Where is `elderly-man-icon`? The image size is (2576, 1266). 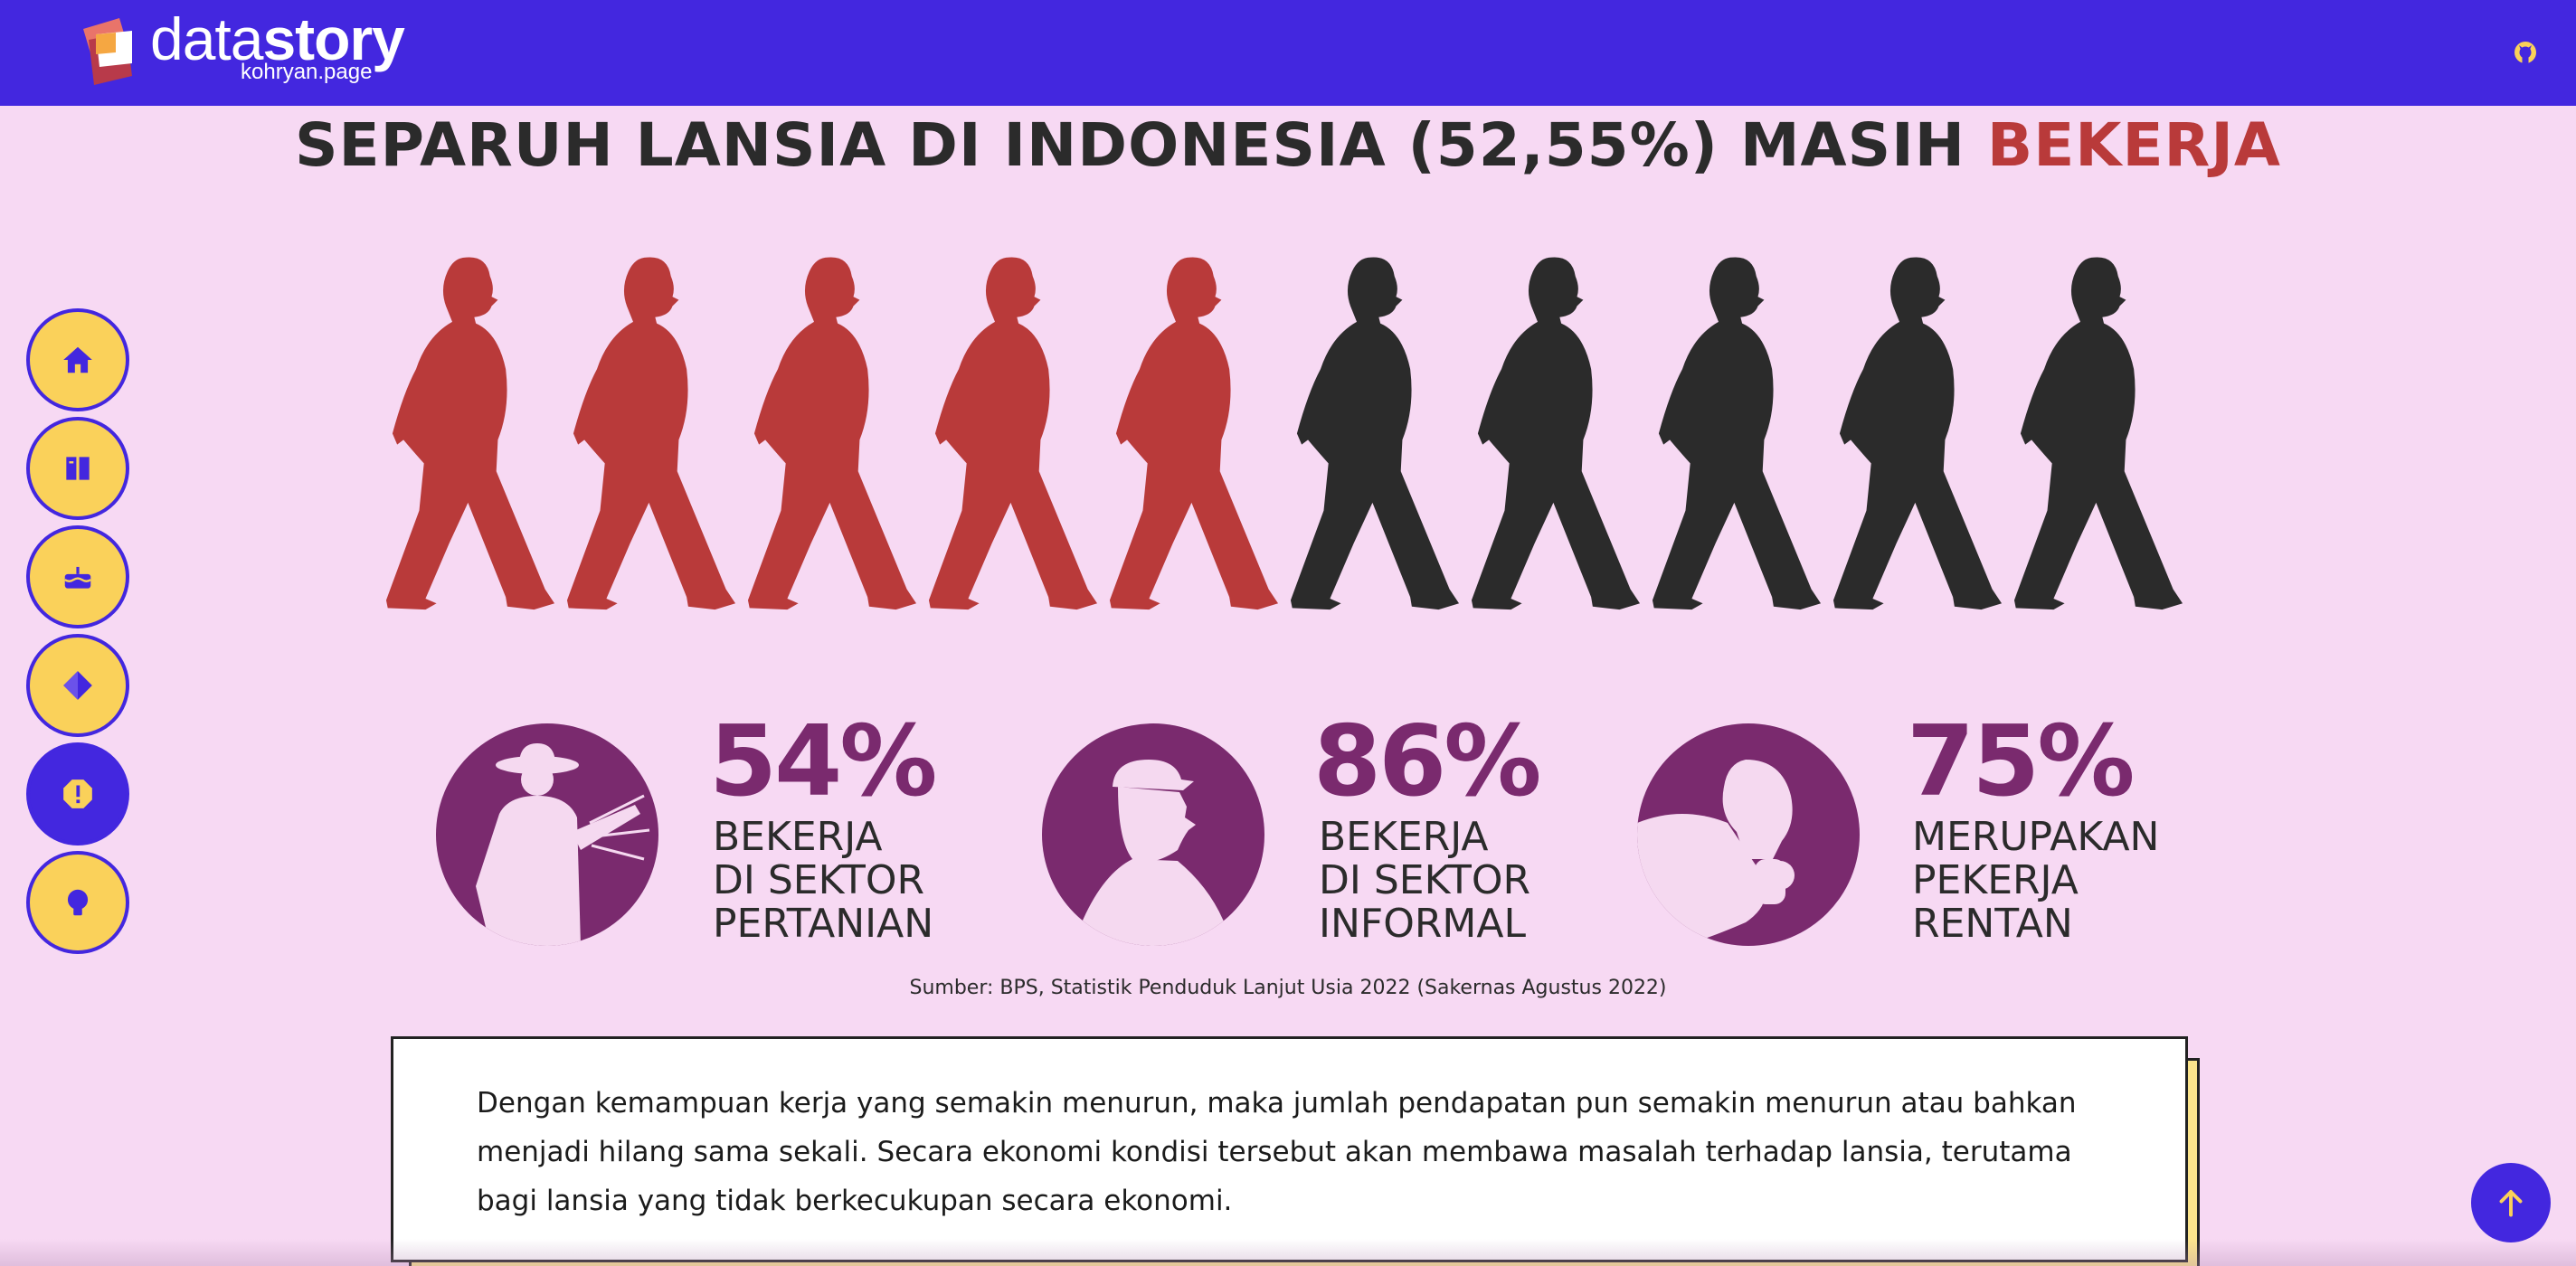
elderly-man-icon is located at coordinates (1153, 834).